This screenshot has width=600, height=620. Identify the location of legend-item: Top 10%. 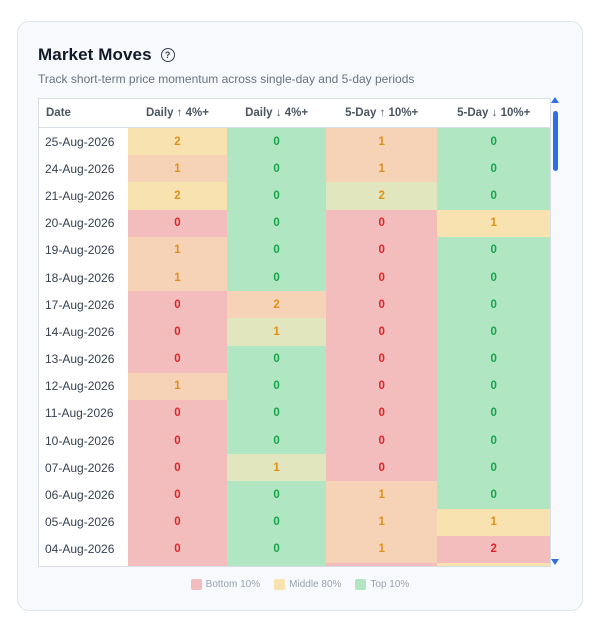
(382, 584).